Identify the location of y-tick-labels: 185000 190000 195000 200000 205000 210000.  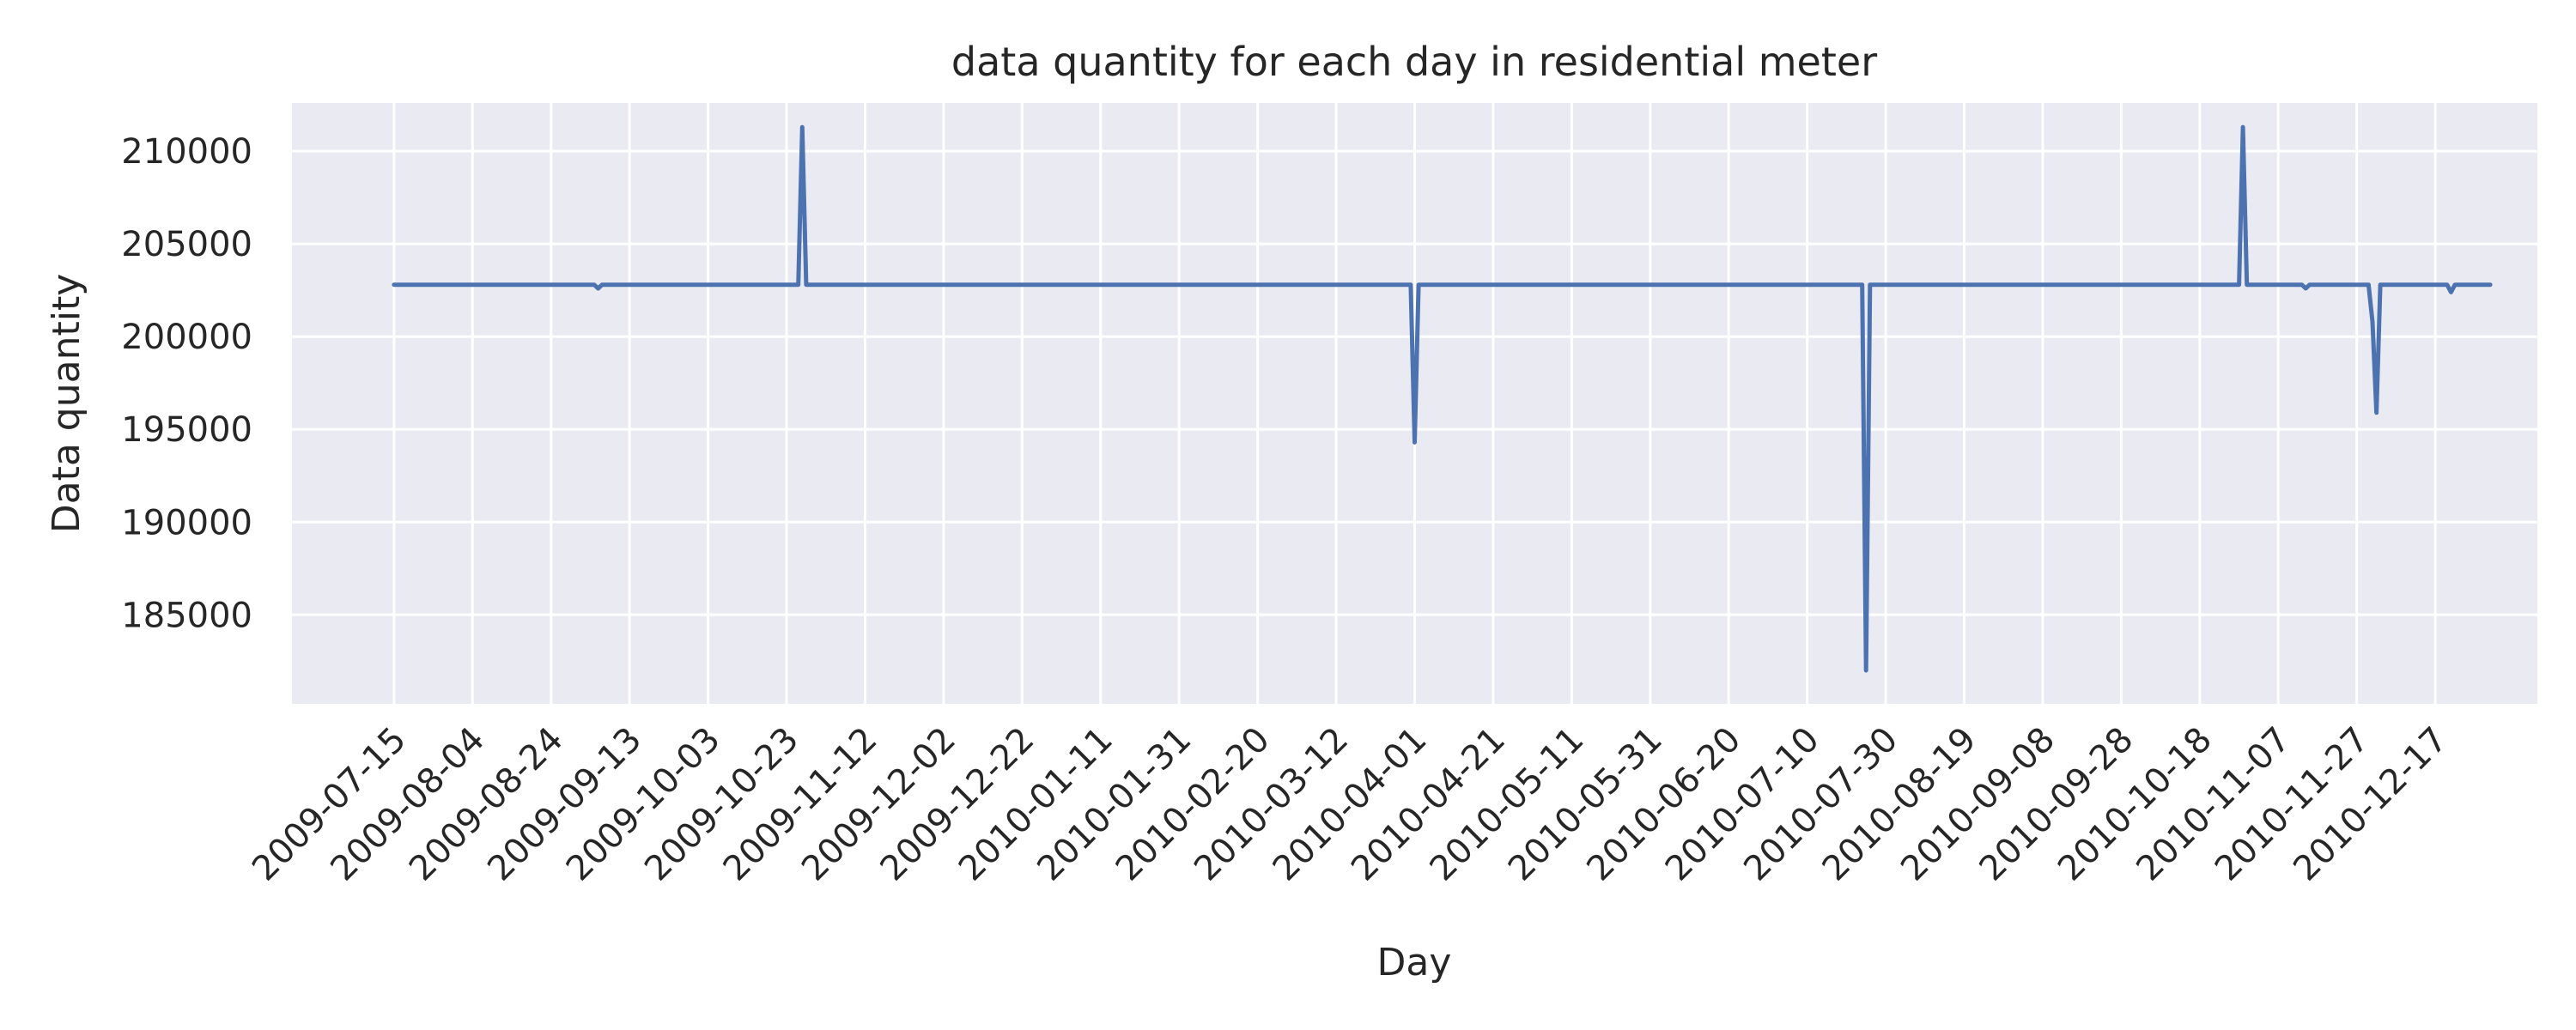
(186, 383).